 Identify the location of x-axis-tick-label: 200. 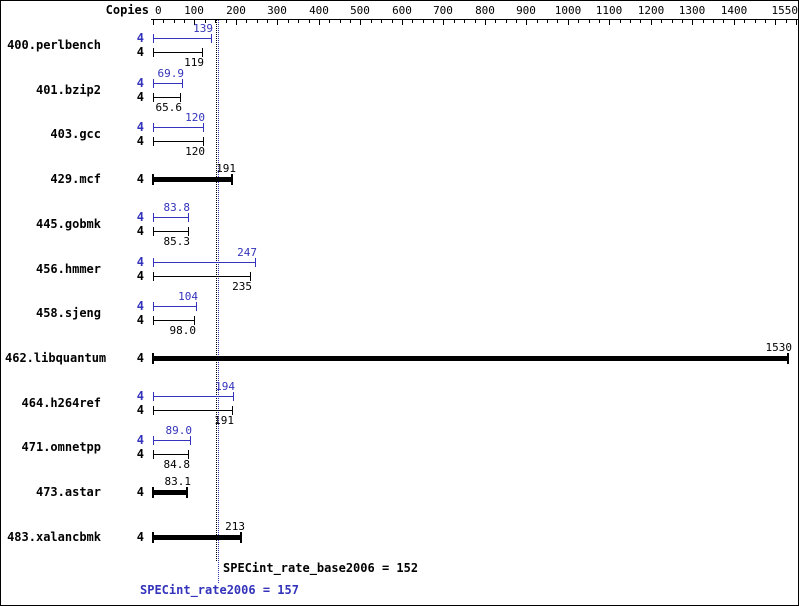
(236, 10).